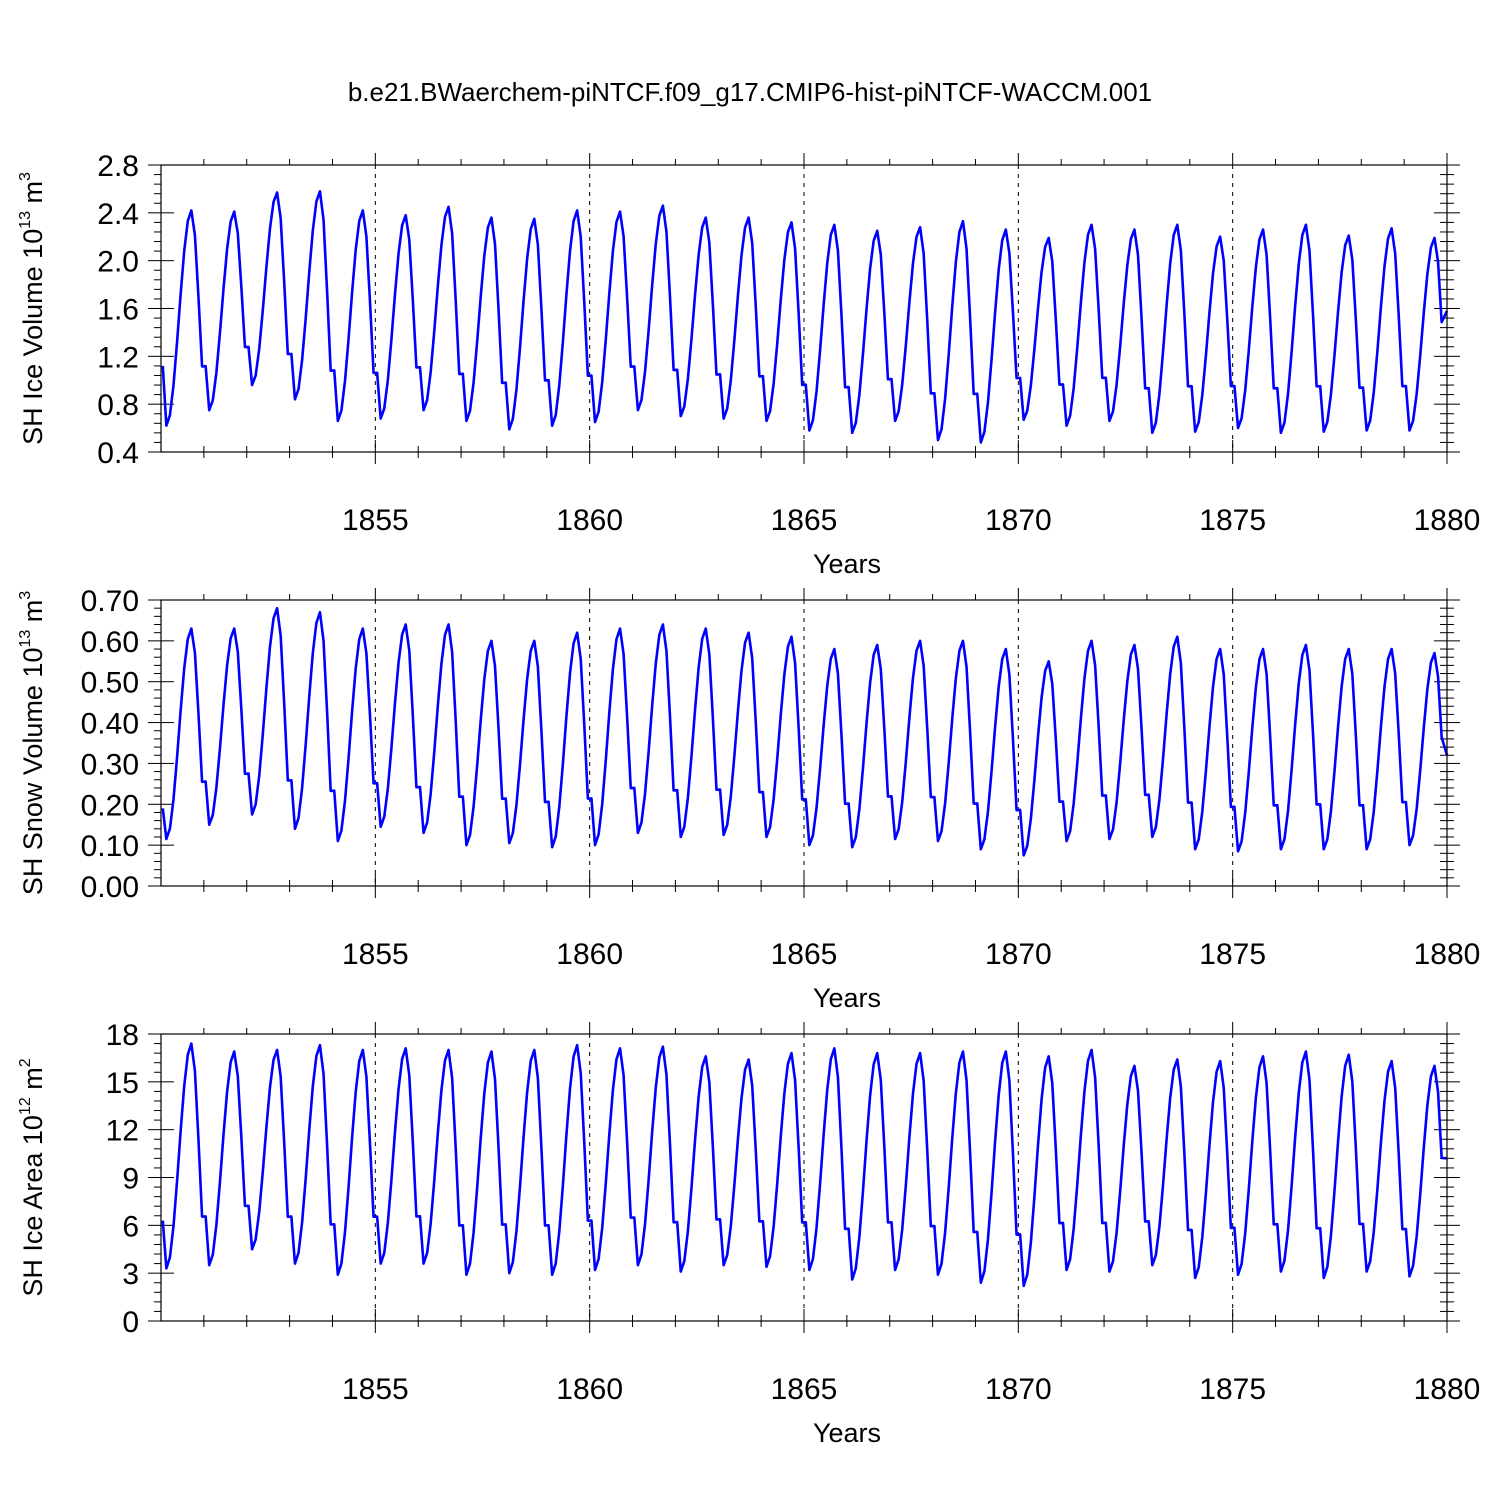  What do you see at coordinates (122, 1131) in the screenshot?
I see `y-tick-label: 12` at bounding box center [122, 1131].